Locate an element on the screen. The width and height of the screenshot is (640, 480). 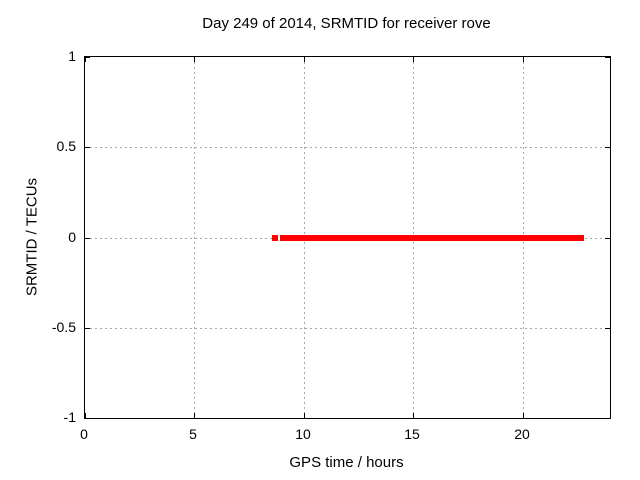
y-tick-label: 0.5 is located at coordinates (66, 146).